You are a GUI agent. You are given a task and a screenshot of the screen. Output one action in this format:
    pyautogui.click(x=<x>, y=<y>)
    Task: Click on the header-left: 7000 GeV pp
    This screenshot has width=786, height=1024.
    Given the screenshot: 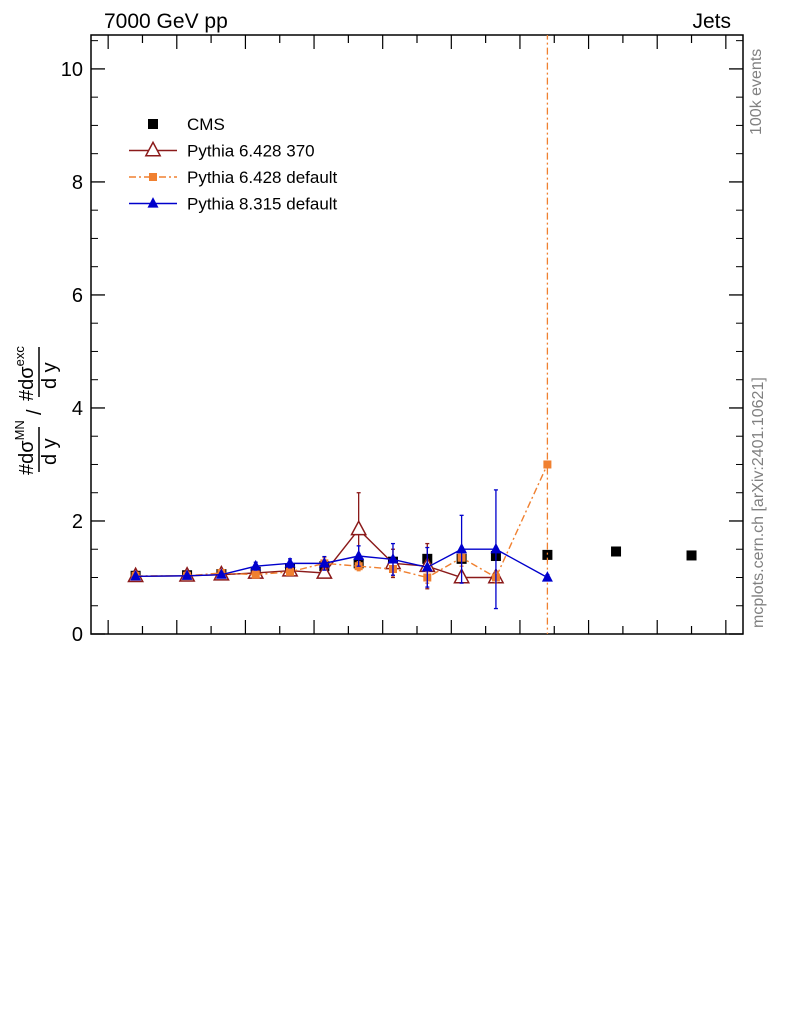 What is the action you would take?
    pyautogui.click(x=166, y=21)
    